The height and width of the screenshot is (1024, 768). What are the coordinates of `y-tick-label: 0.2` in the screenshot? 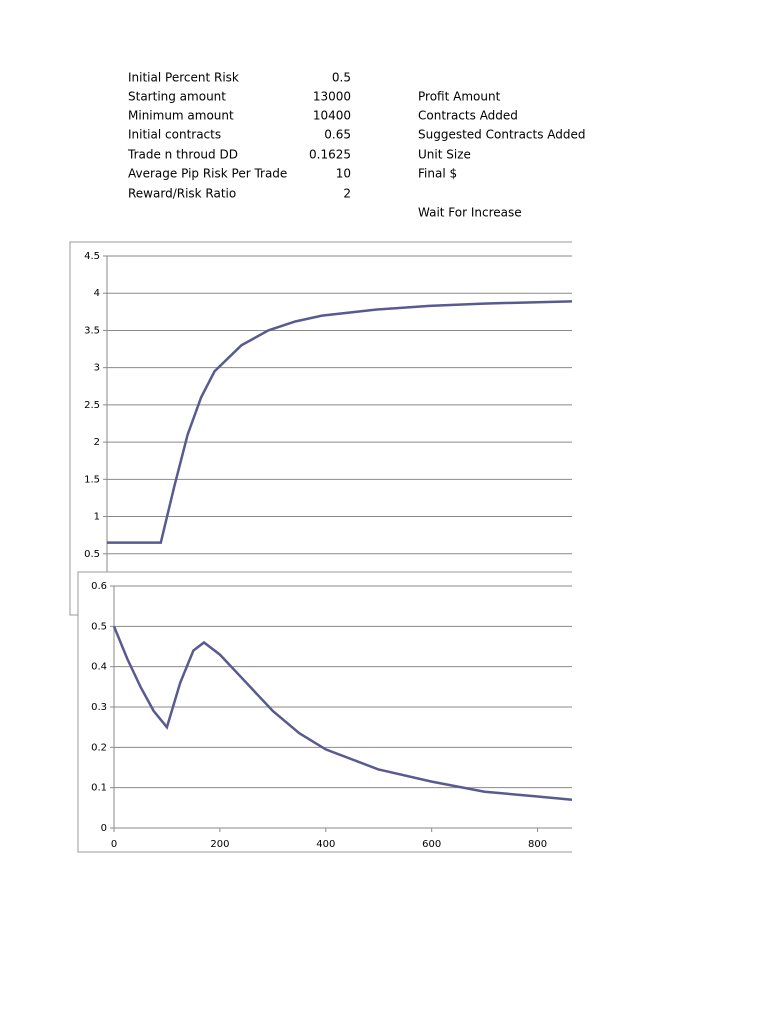 It's located at (99, 747).